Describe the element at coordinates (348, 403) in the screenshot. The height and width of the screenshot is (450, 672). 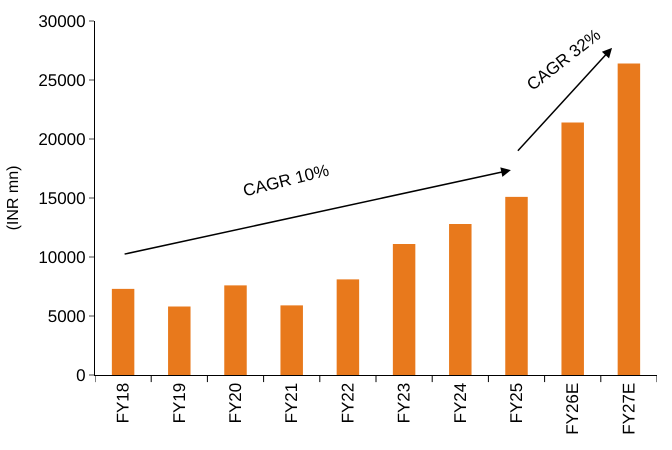
I see `x-tick-label: FY22` at that location.